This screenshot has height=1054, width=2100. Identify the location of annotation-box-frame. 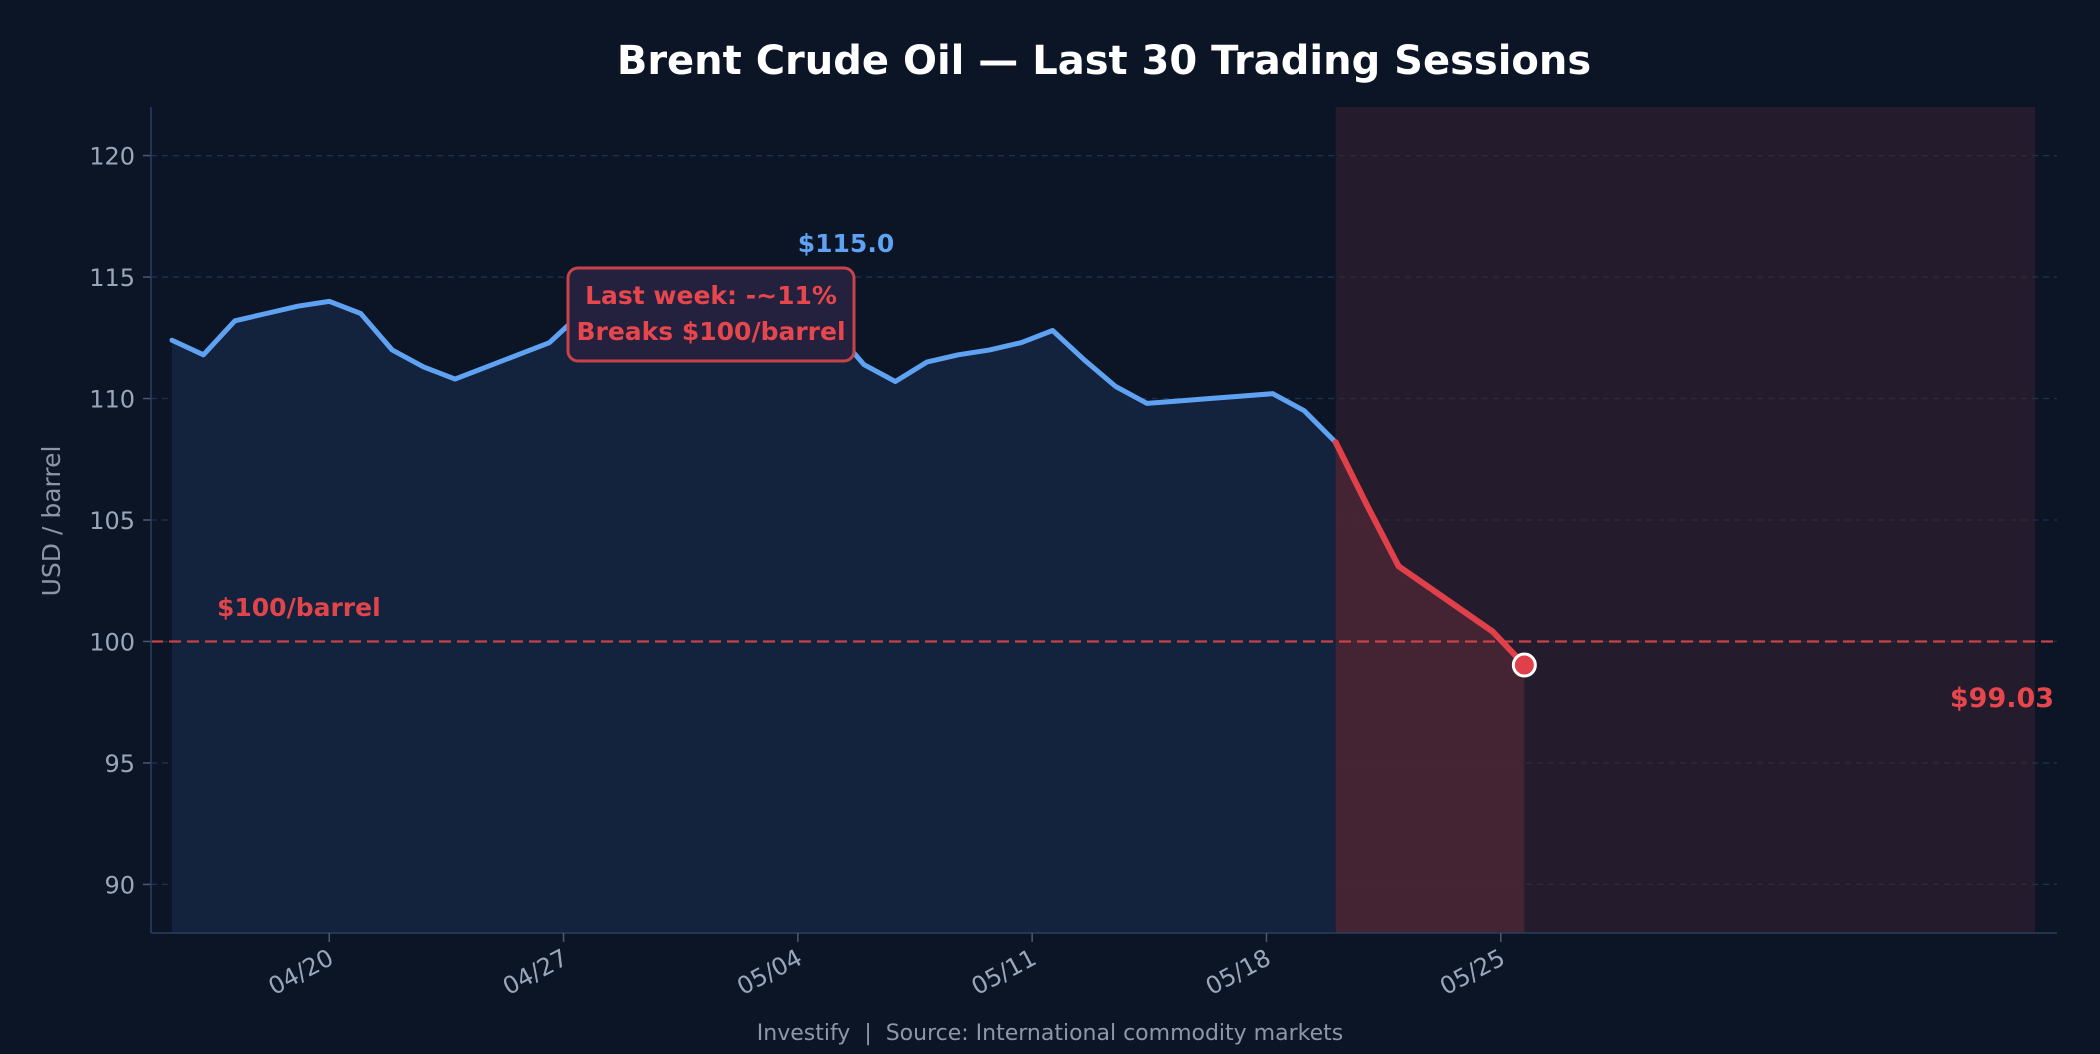
(711, 314).